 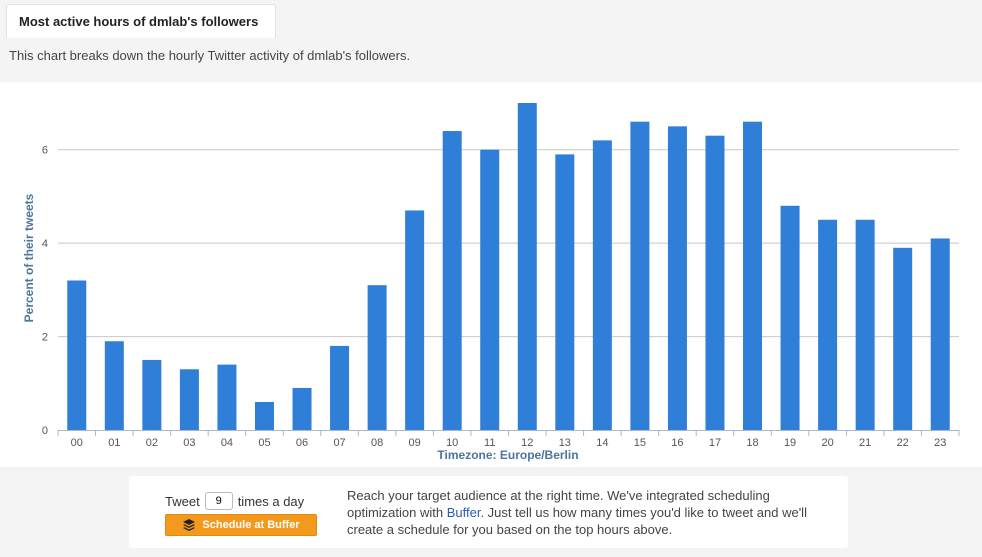 I want to click on tweet-frequency-control: Tweet times a day Schedule at Buffer, so click(x=245, y=514).